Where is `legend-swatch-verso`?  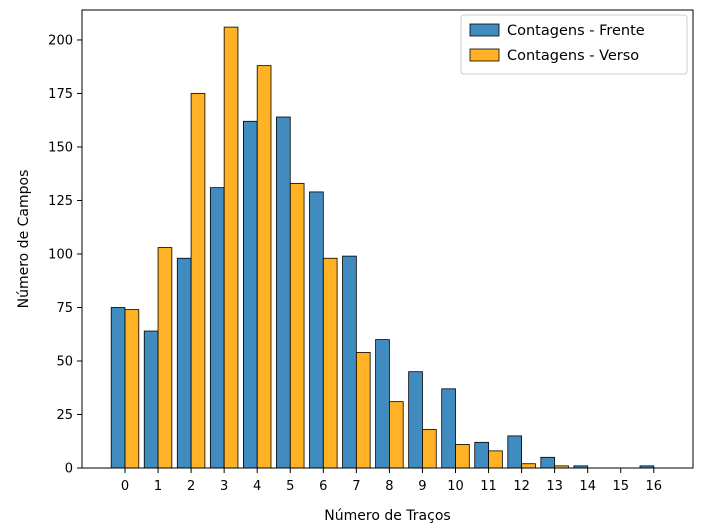 legend-swatch-verso is located at coordinates (484, 55).